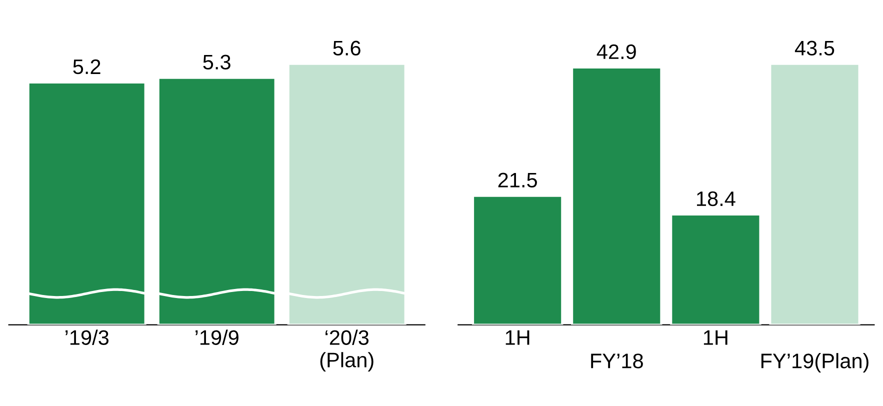 The width and height of the screenshot is (883, 406). Describe the element at coordinates (814, 48) in the screenshot. I see `data-label: 43.5` at that location.